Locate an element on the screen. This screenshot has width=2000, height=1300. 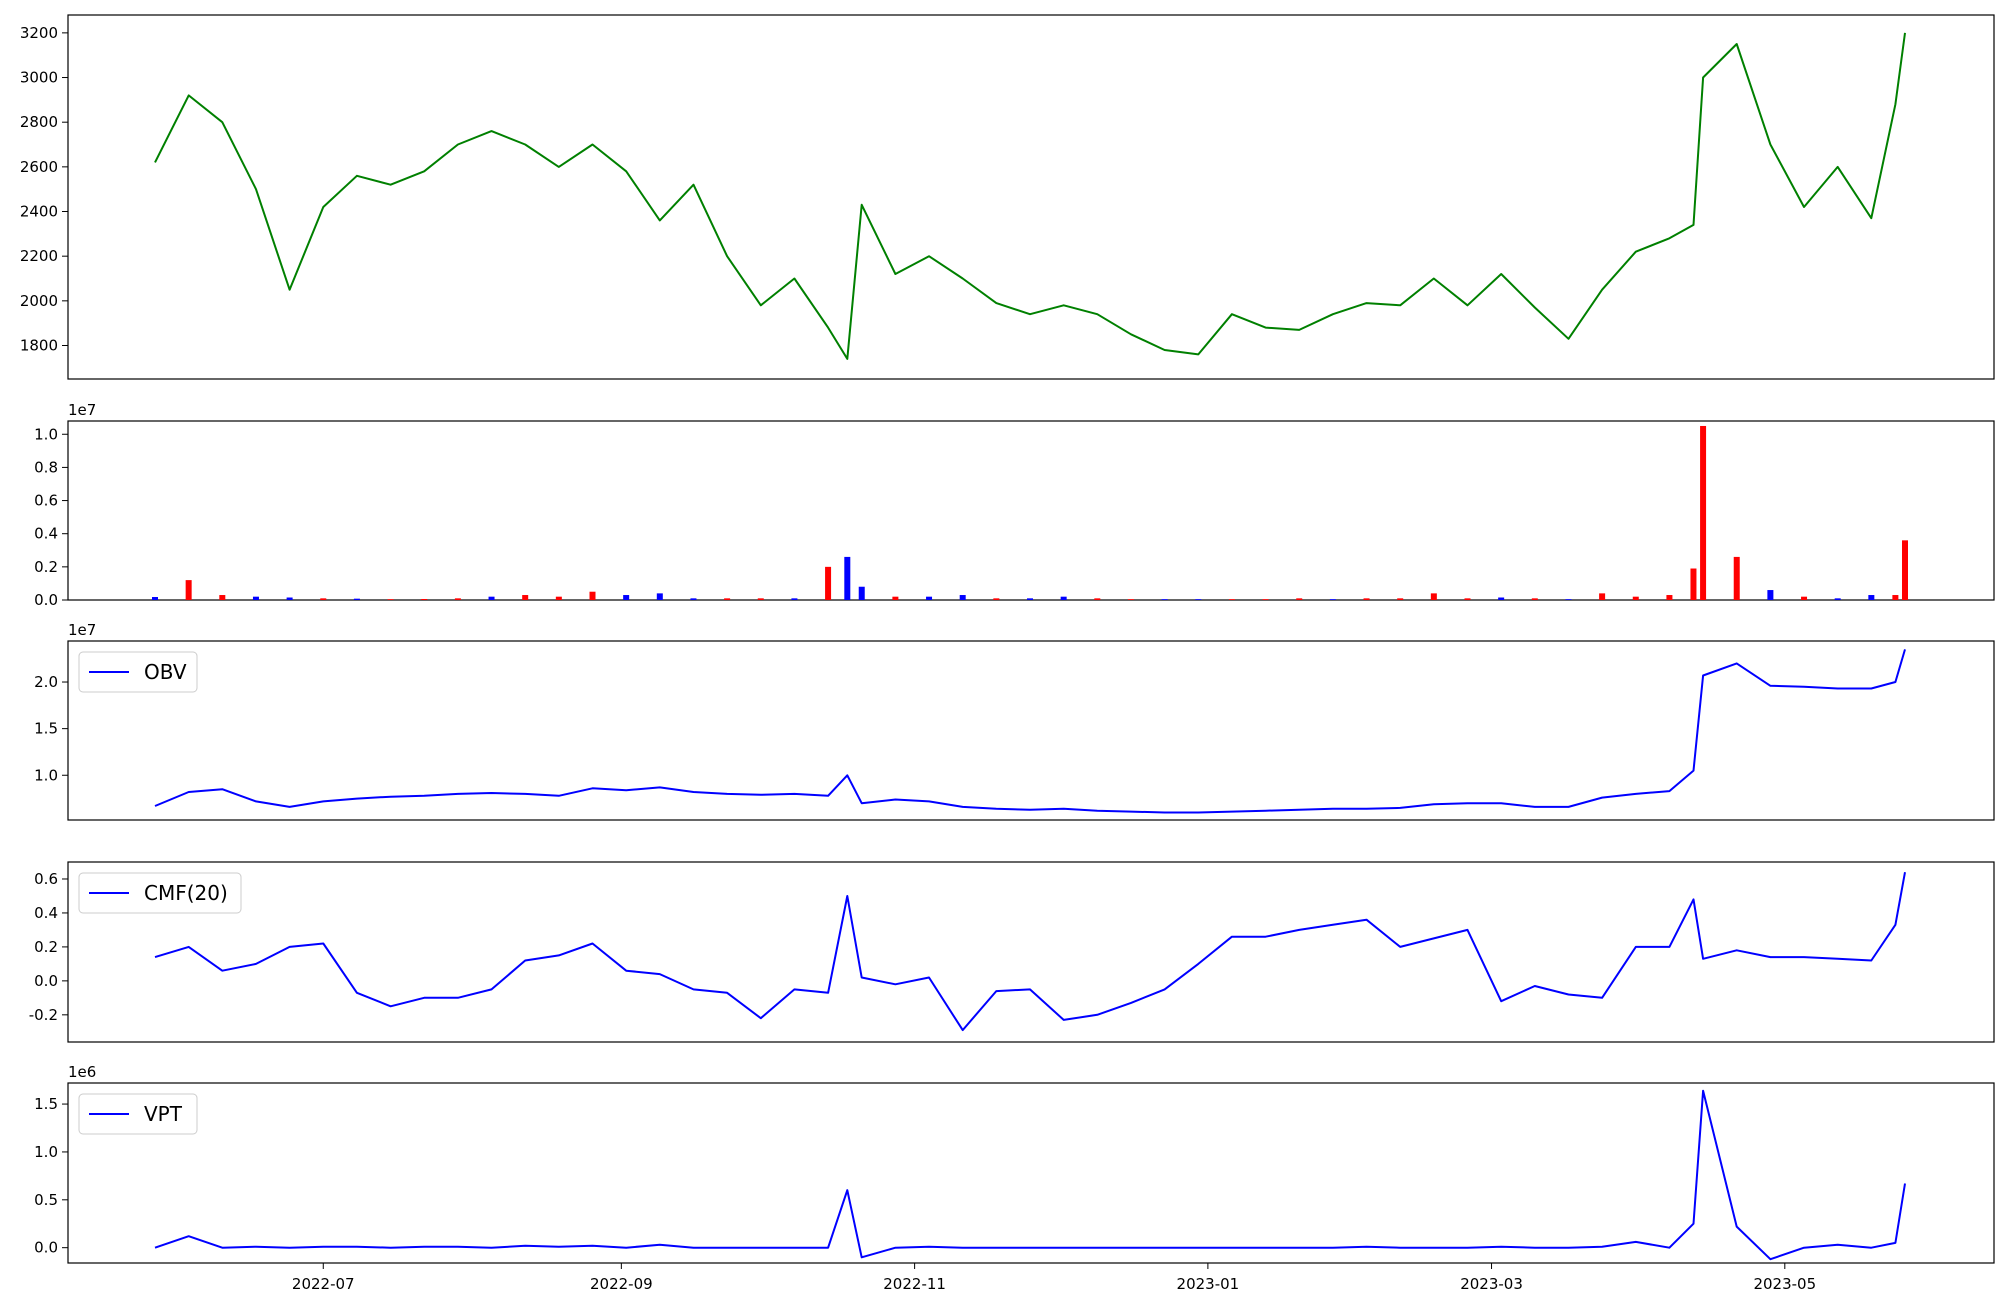
volume-ytick-label: 0.8 is located at coordinates (46, 467).